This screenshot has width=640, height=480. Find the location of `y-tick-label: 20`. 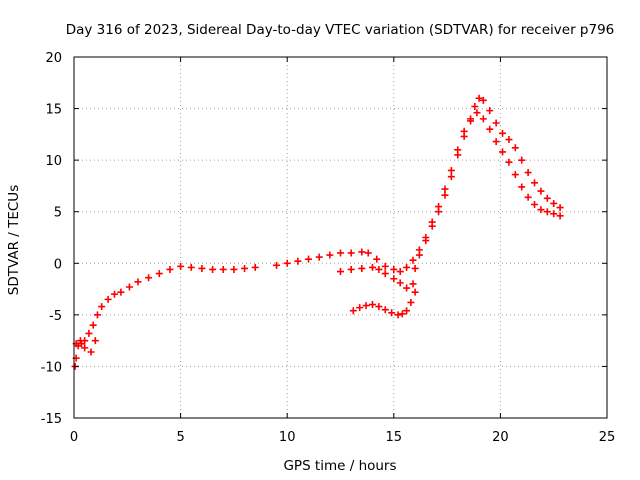

y-tick-label: 20 is located at coordinates (53, 58).